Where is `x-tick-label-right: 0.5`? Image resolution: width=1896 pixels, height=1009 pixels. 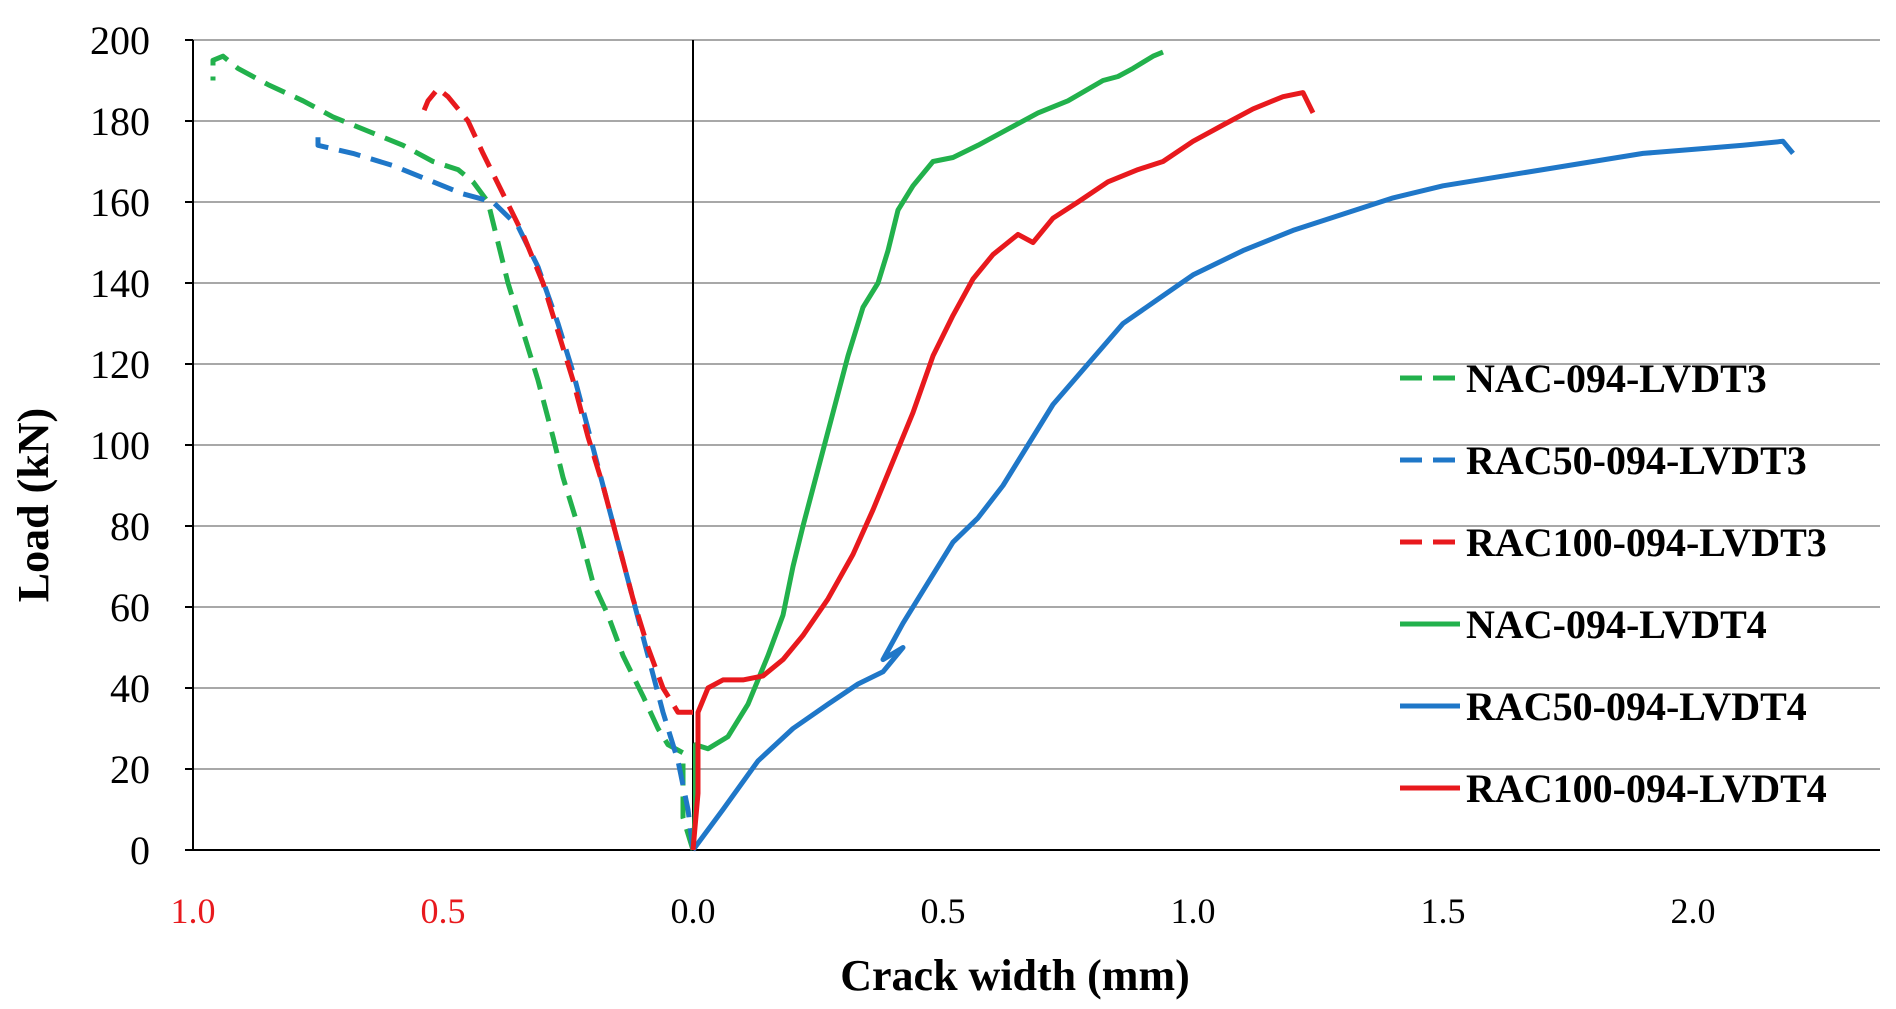
x-tick-label-right: 0.5 is located at coordinates (943, 911).